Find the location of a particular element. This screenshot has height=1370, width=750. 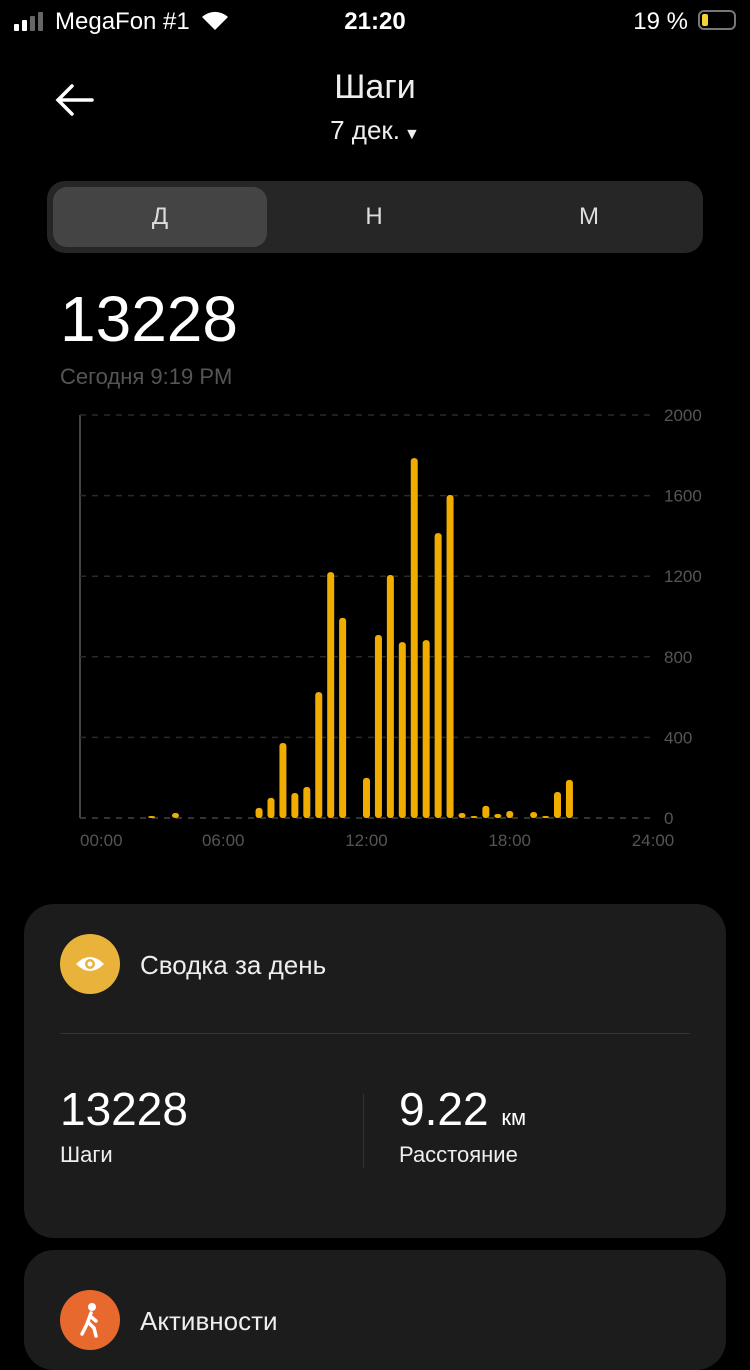

x-tick-label: 24:00 is located at coordinates (653, 840).